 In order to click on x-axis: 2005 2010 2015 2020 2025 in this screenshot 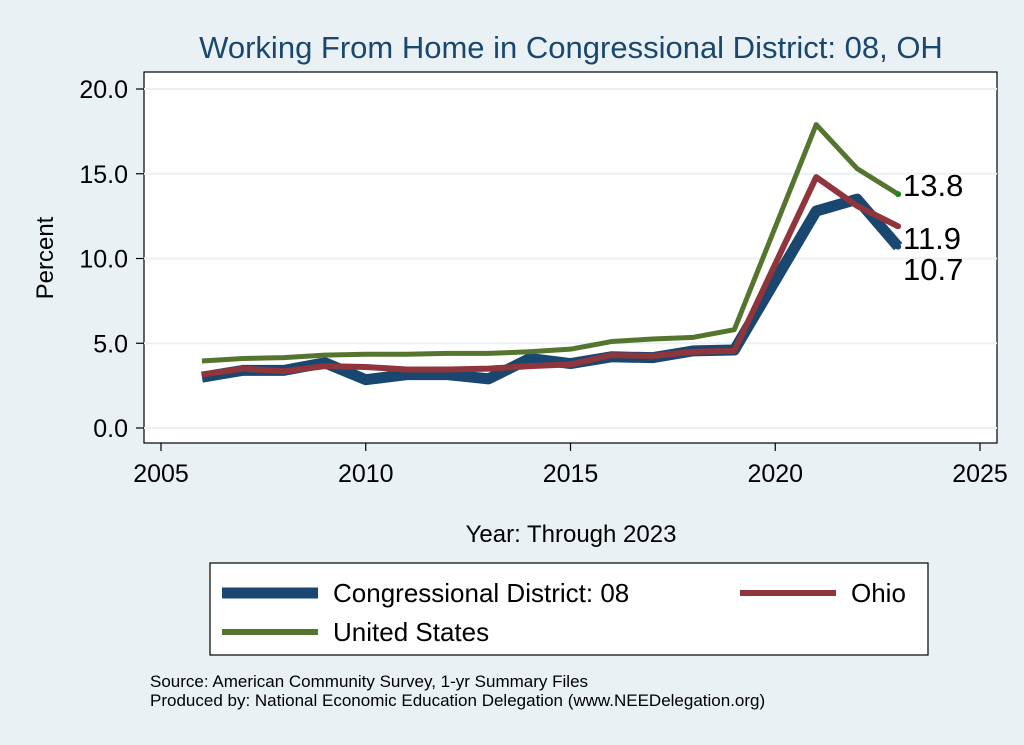, I will do `click(570, 465)`.